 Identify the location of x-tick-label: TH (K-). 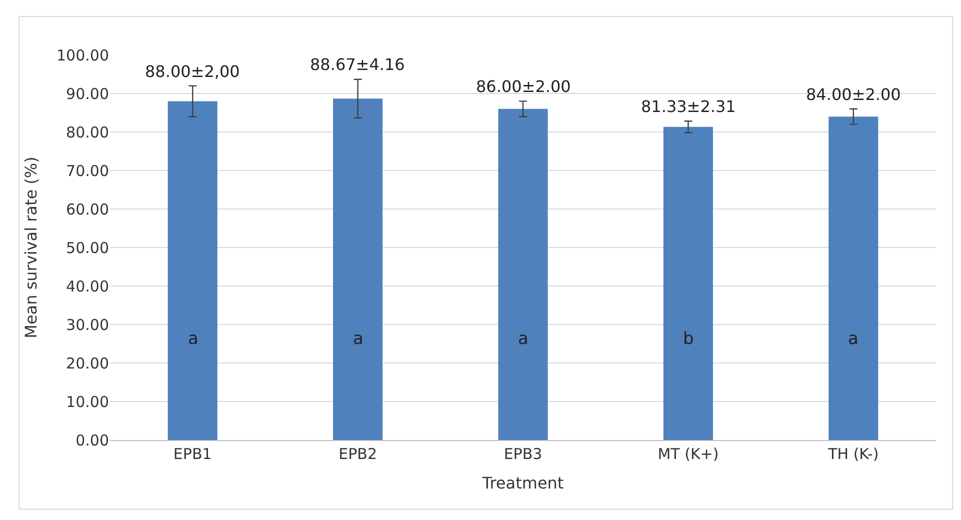
(853, 454).